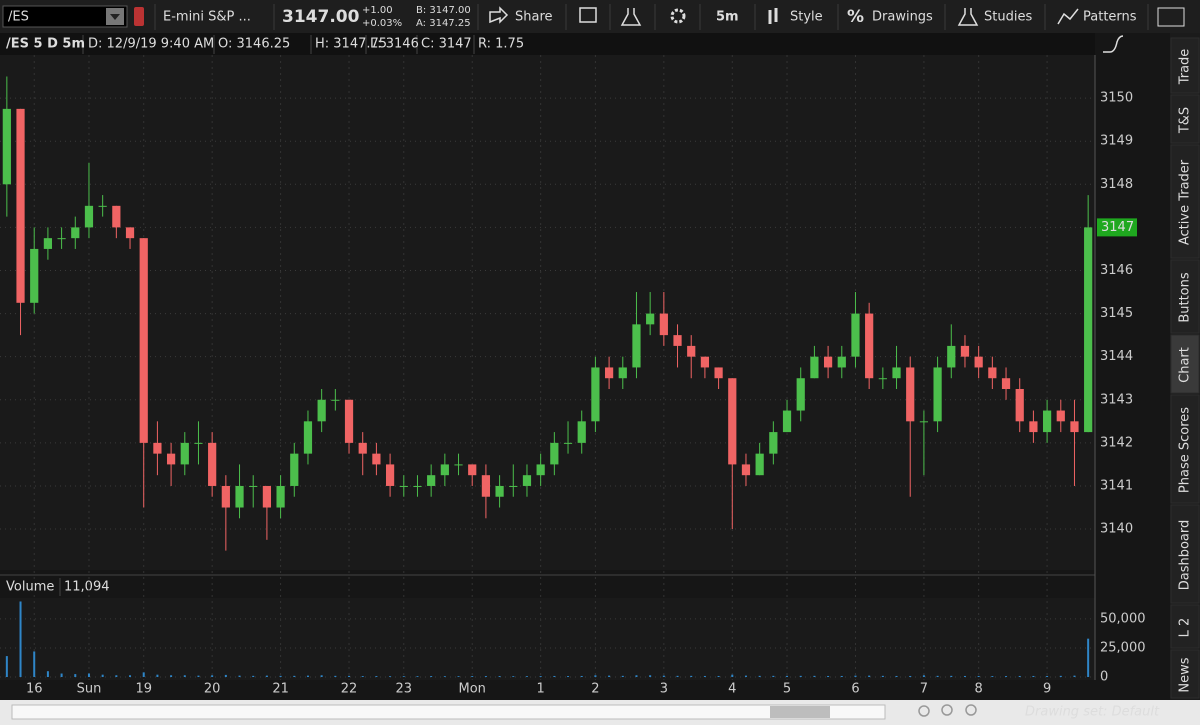 Image resolution: width=1200 pixels, height=725 pixels. I want to click on bar-high: H: 3147.75, so click(351, 44).